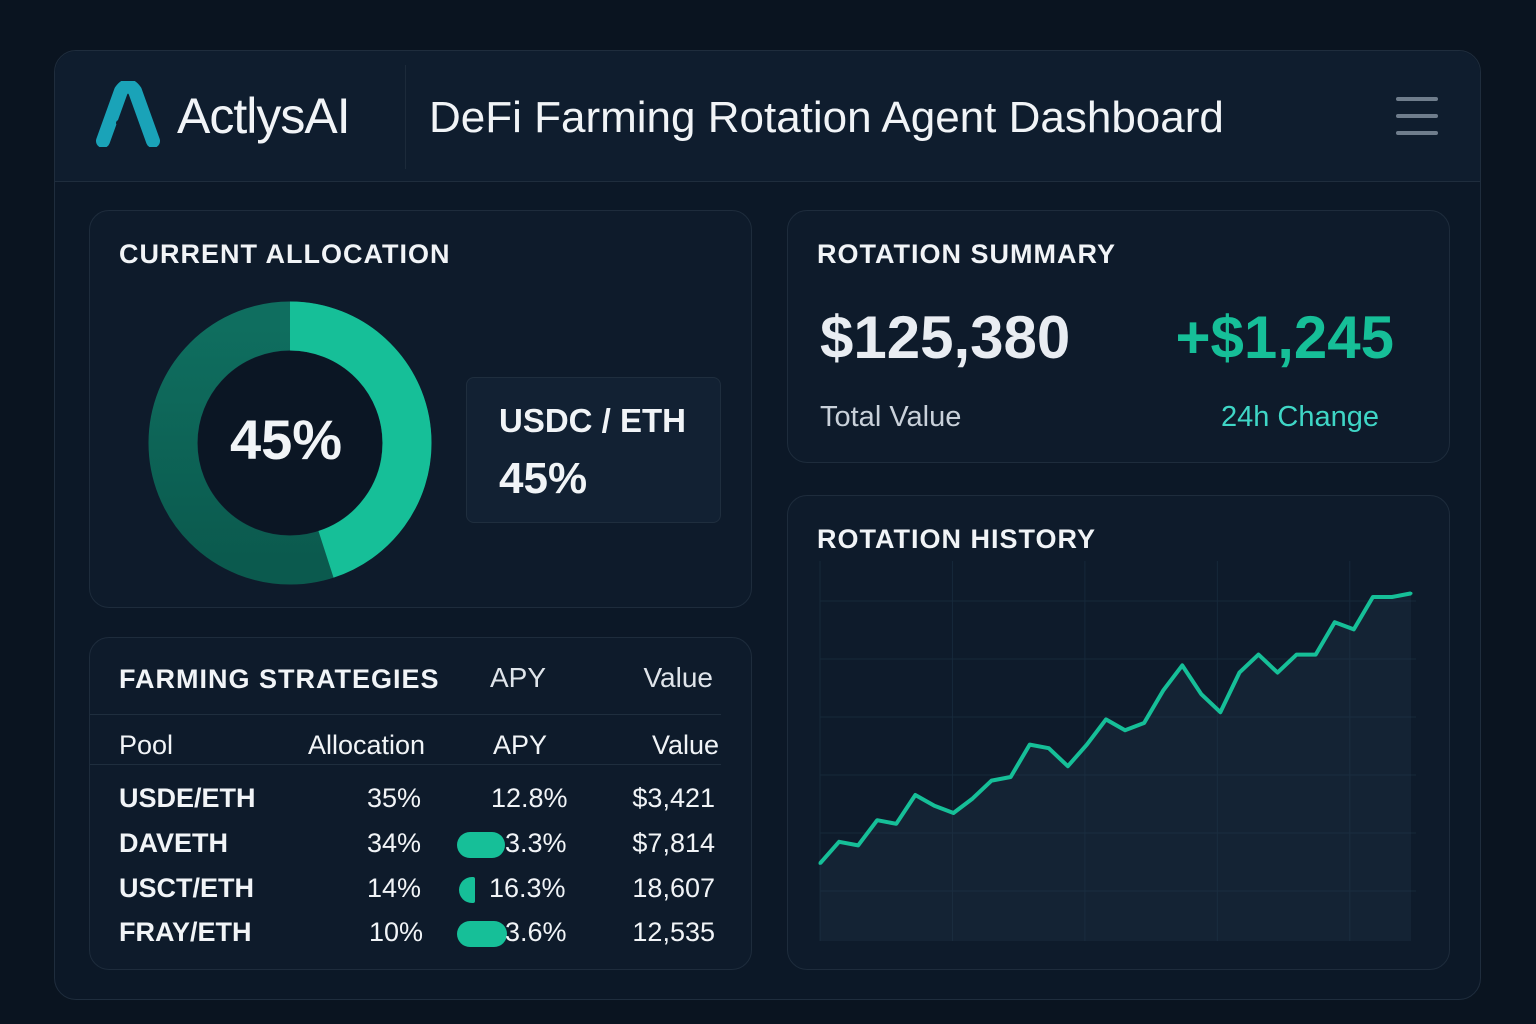  I want to click on donut-segment, so click(290, 443).